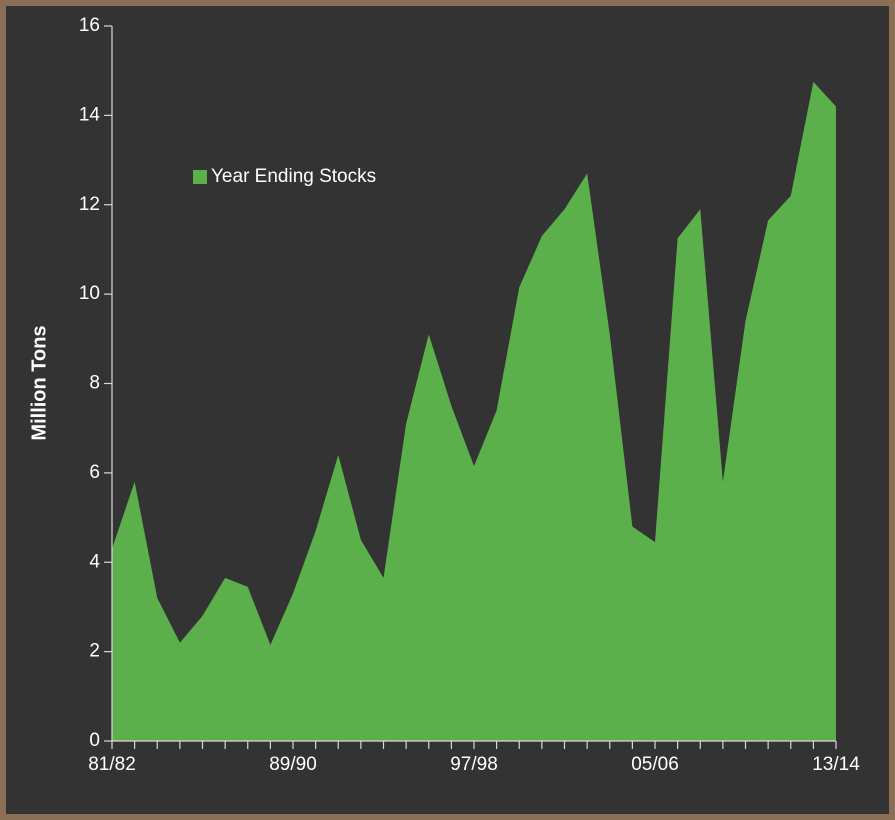 This screenshot has height=820, width=895. What do you see at coordinates (39, 382) in the screenshot?
I see `y-axis-label: Million Tons` at bounding box center [39, 382].